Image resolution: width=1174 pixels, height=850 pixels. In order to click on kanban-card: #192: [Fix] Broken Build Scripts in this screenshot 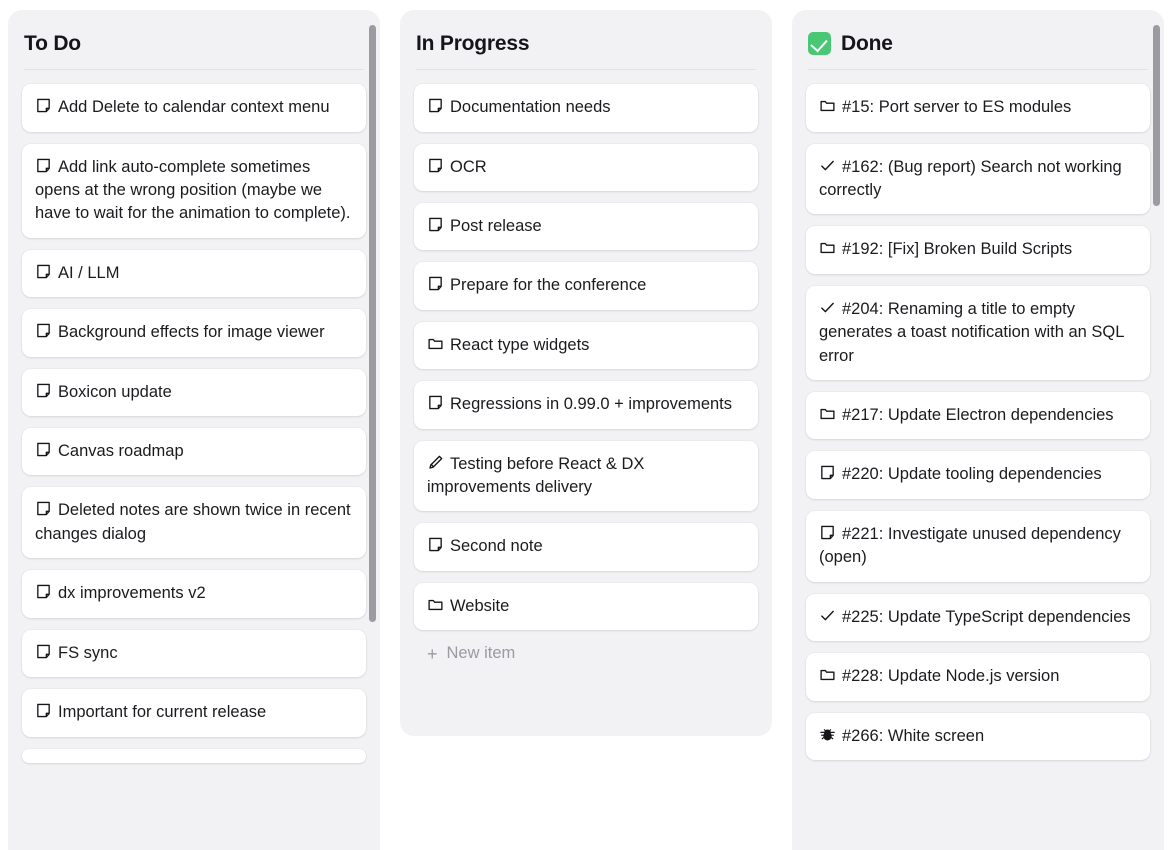, I will do `click(978, 250)`.